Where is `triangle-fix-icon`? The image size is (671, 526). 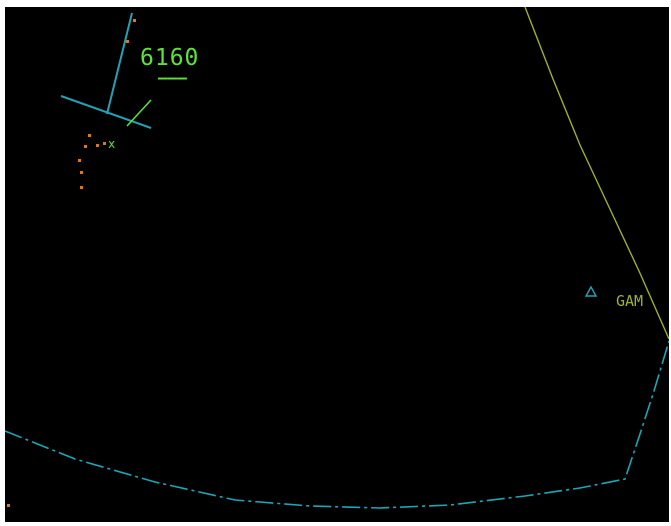
triangle-fix-icon is located at coordinates (591, 291).